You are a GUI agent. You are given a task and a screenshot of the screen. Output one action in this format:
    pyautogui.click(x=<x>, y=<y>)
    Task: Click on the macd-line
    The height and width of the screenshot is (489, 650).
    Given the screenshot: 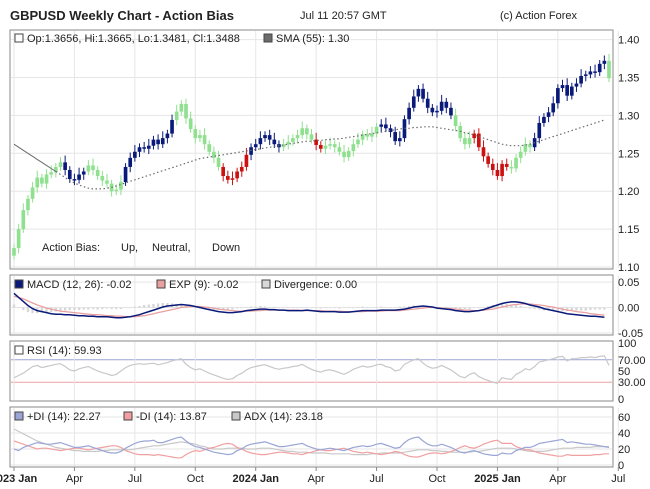 What is the action you would take?
    pyautogui.click(x=309, y=305)
    